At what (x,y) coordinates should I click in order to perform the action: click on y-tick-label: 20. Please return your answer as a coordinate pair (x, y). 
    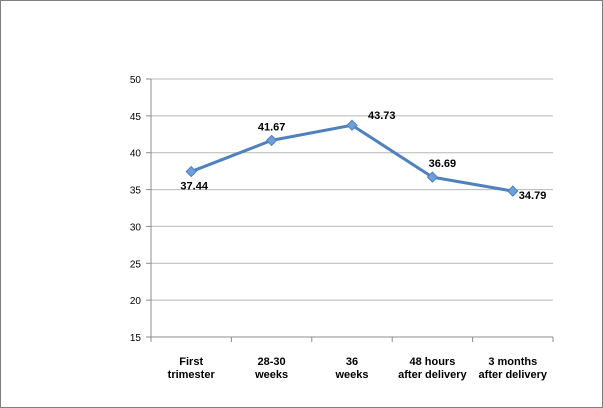
    Looking at the image, I should click on (136, 301).